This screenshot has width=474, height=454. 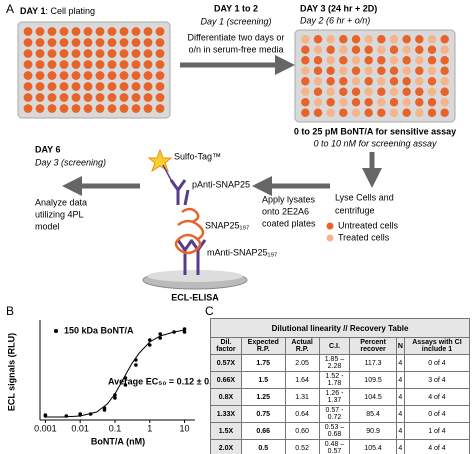 What do you see at coordinates (263, 380) in the screenshot?
I see `table-cell: 1.5` at bounding box center [263, 380].